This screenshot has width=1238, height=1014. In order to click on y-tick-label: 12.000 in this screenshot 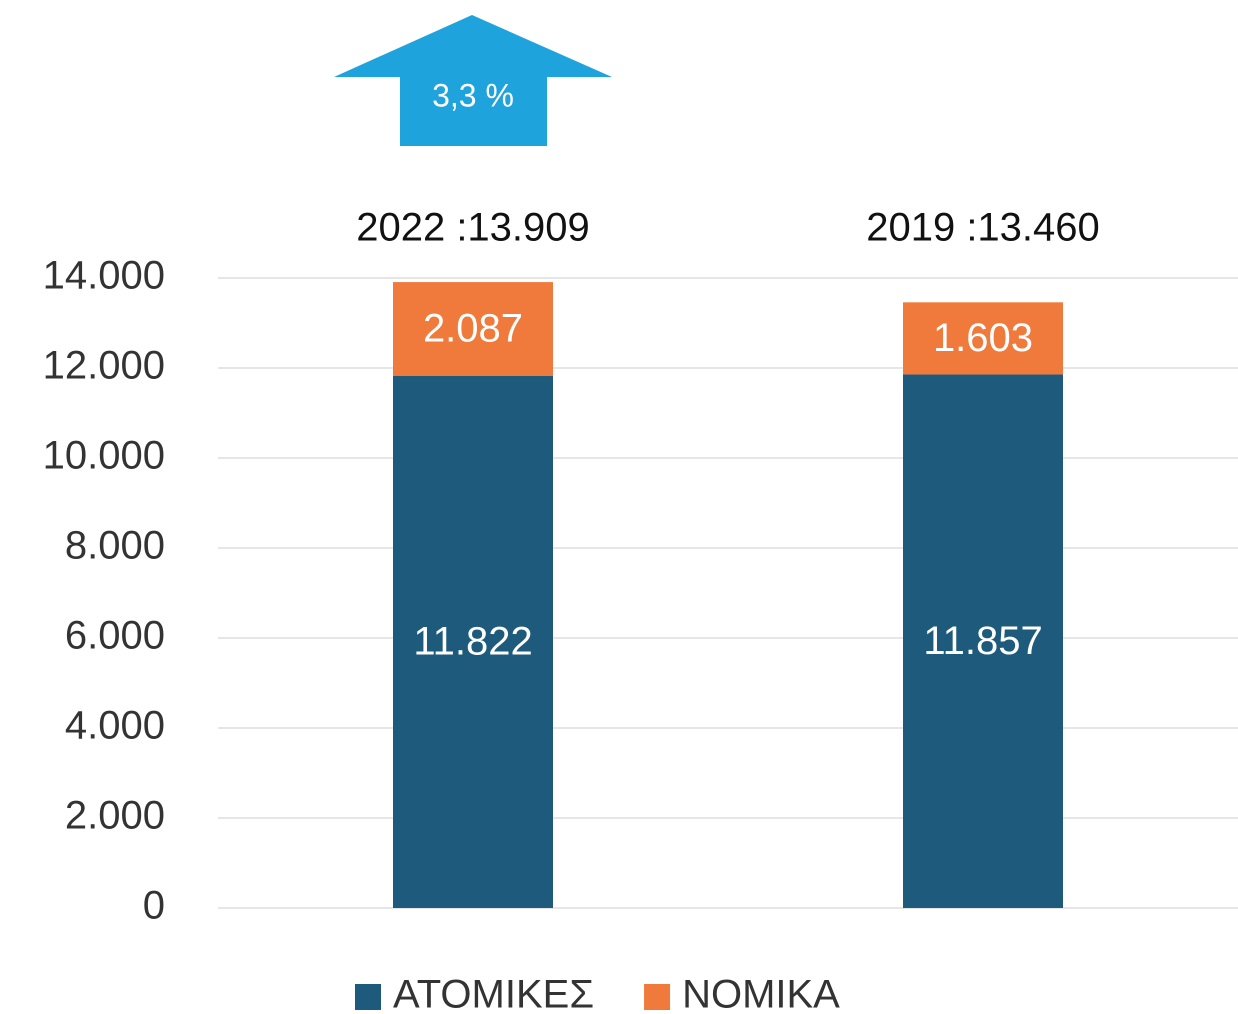, I will do `click(104, 366)`.